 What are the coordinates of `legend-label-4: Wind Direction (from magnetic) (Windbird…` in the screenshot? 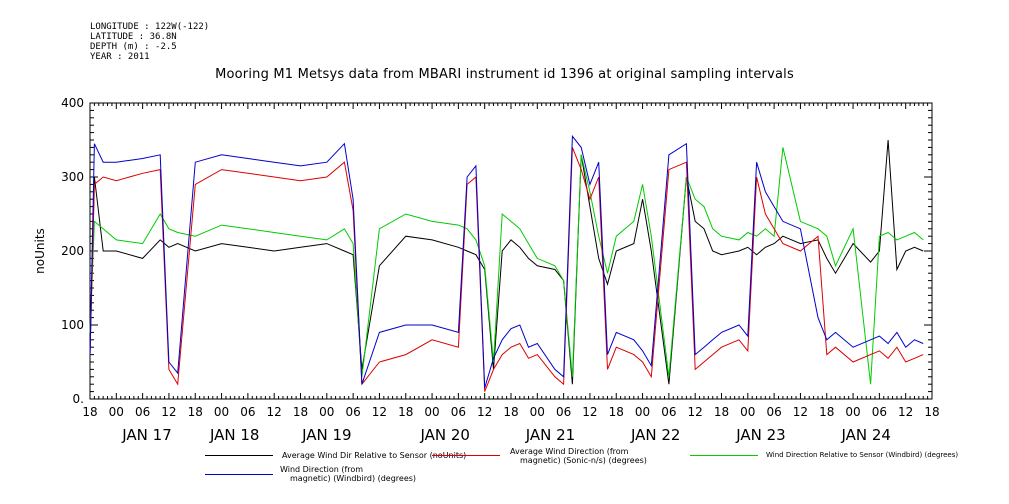 It's located at (348, 474).